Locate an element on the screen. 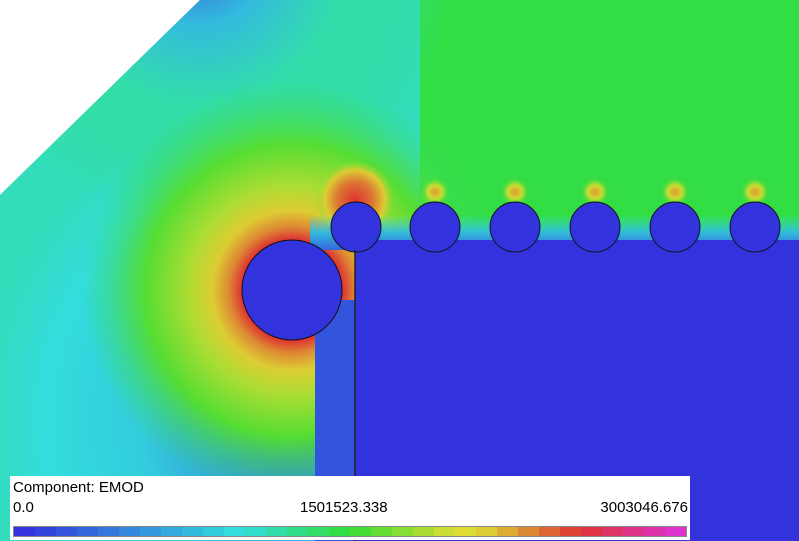 This screenshot has width=799, height=541. large-hole is located at coordinates (292, 290).